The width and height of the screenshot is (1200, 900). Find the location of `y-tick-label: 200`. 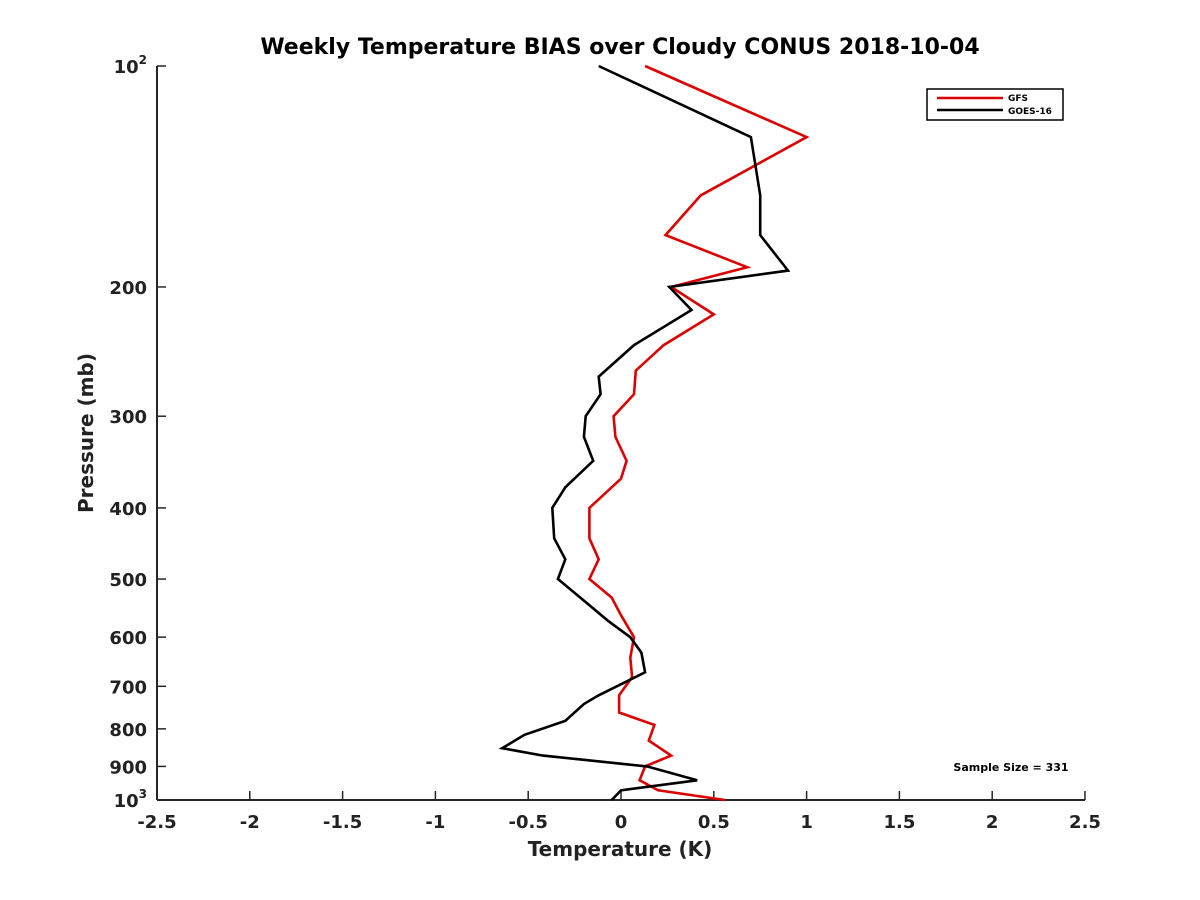

y-tick-label: 200 is located at coordinates (128, 288).